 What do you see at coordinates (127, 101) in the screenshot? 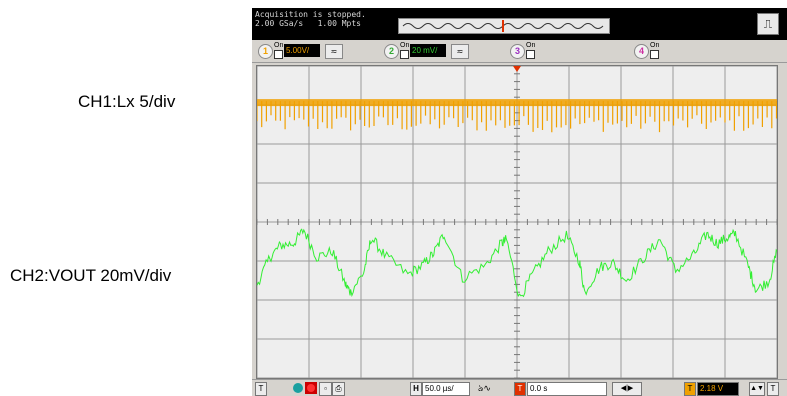
I see `ch1-label: CH1:Lx 5/div` at bounding box center [127, 101].